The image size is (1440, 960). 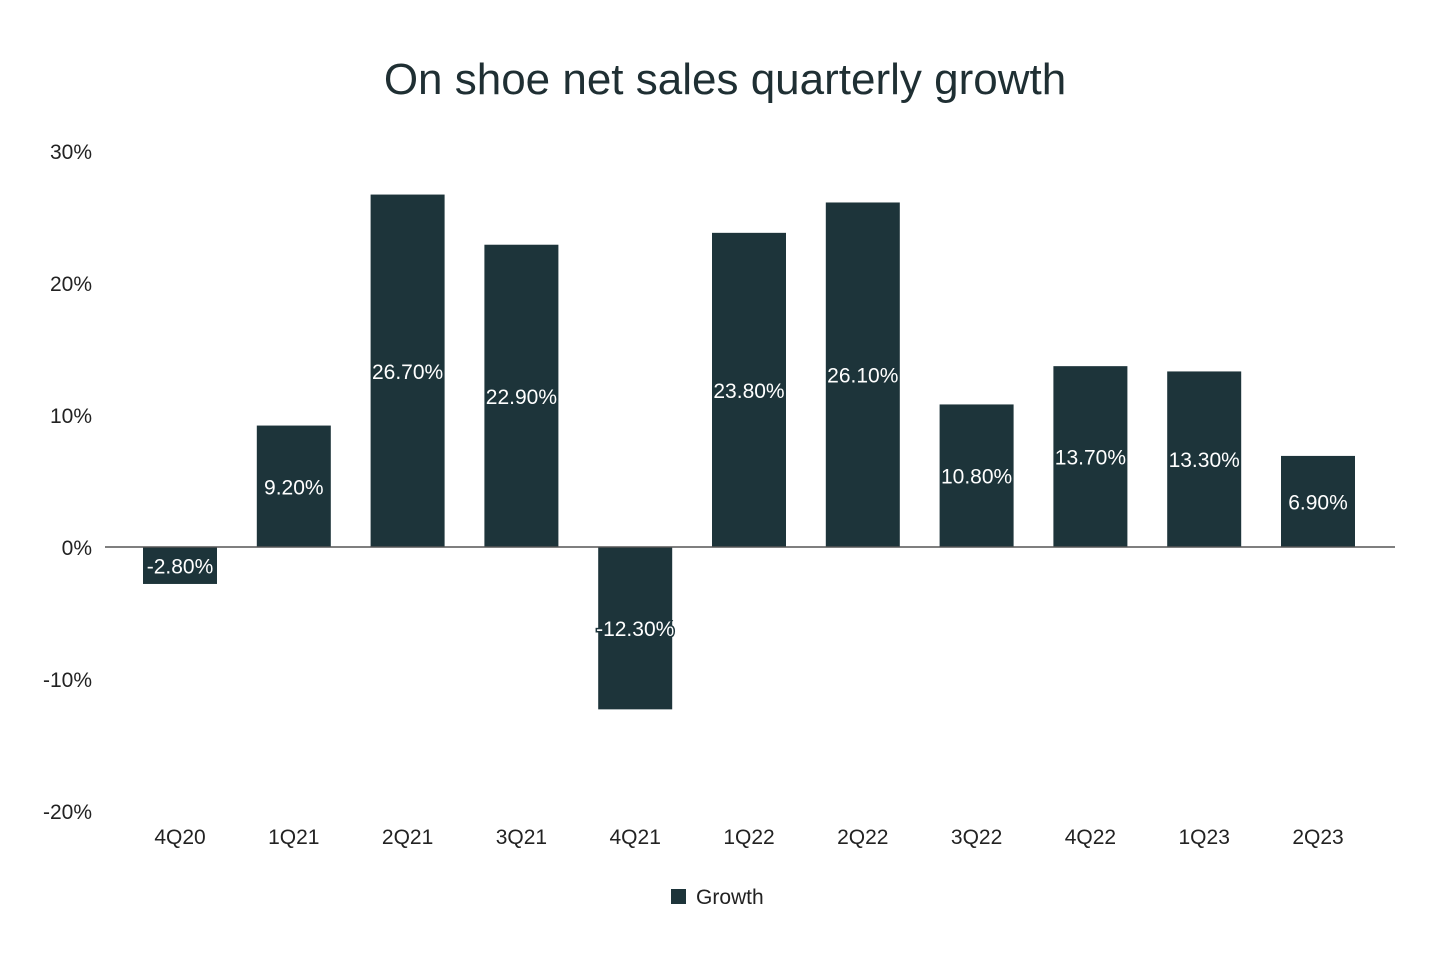 What do you see at coordinates (77, 548) in the screenshot?
I see `y-tick-label: 0%` at bounding box center [77, 548].